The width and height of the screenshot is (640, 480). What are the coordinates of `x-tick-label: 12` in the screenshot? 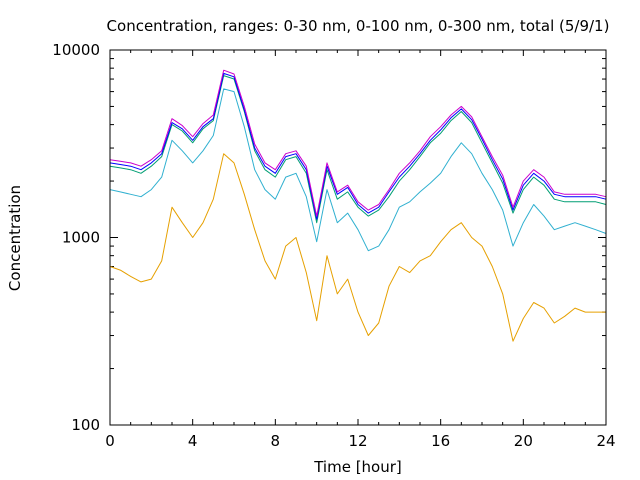 It's located at (357, 441).